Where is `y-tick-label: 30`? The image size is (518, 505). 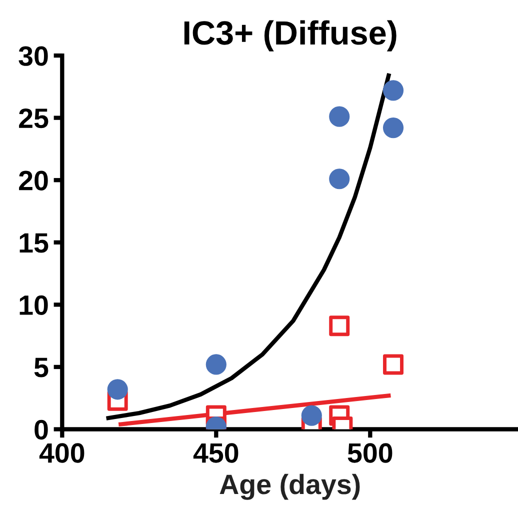 y-tick-label: 30 is located at coordinates (33, 56).